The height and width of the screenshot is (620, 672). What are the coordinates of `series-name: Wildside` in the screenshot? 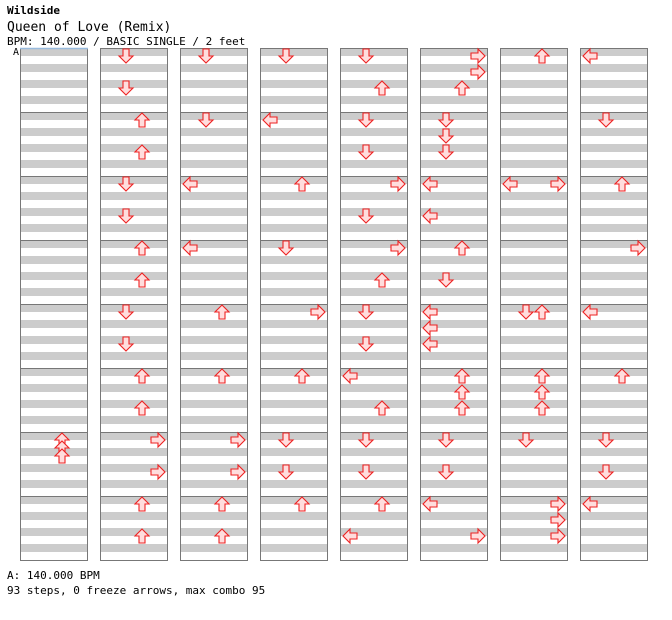 It's located at (33, 10).